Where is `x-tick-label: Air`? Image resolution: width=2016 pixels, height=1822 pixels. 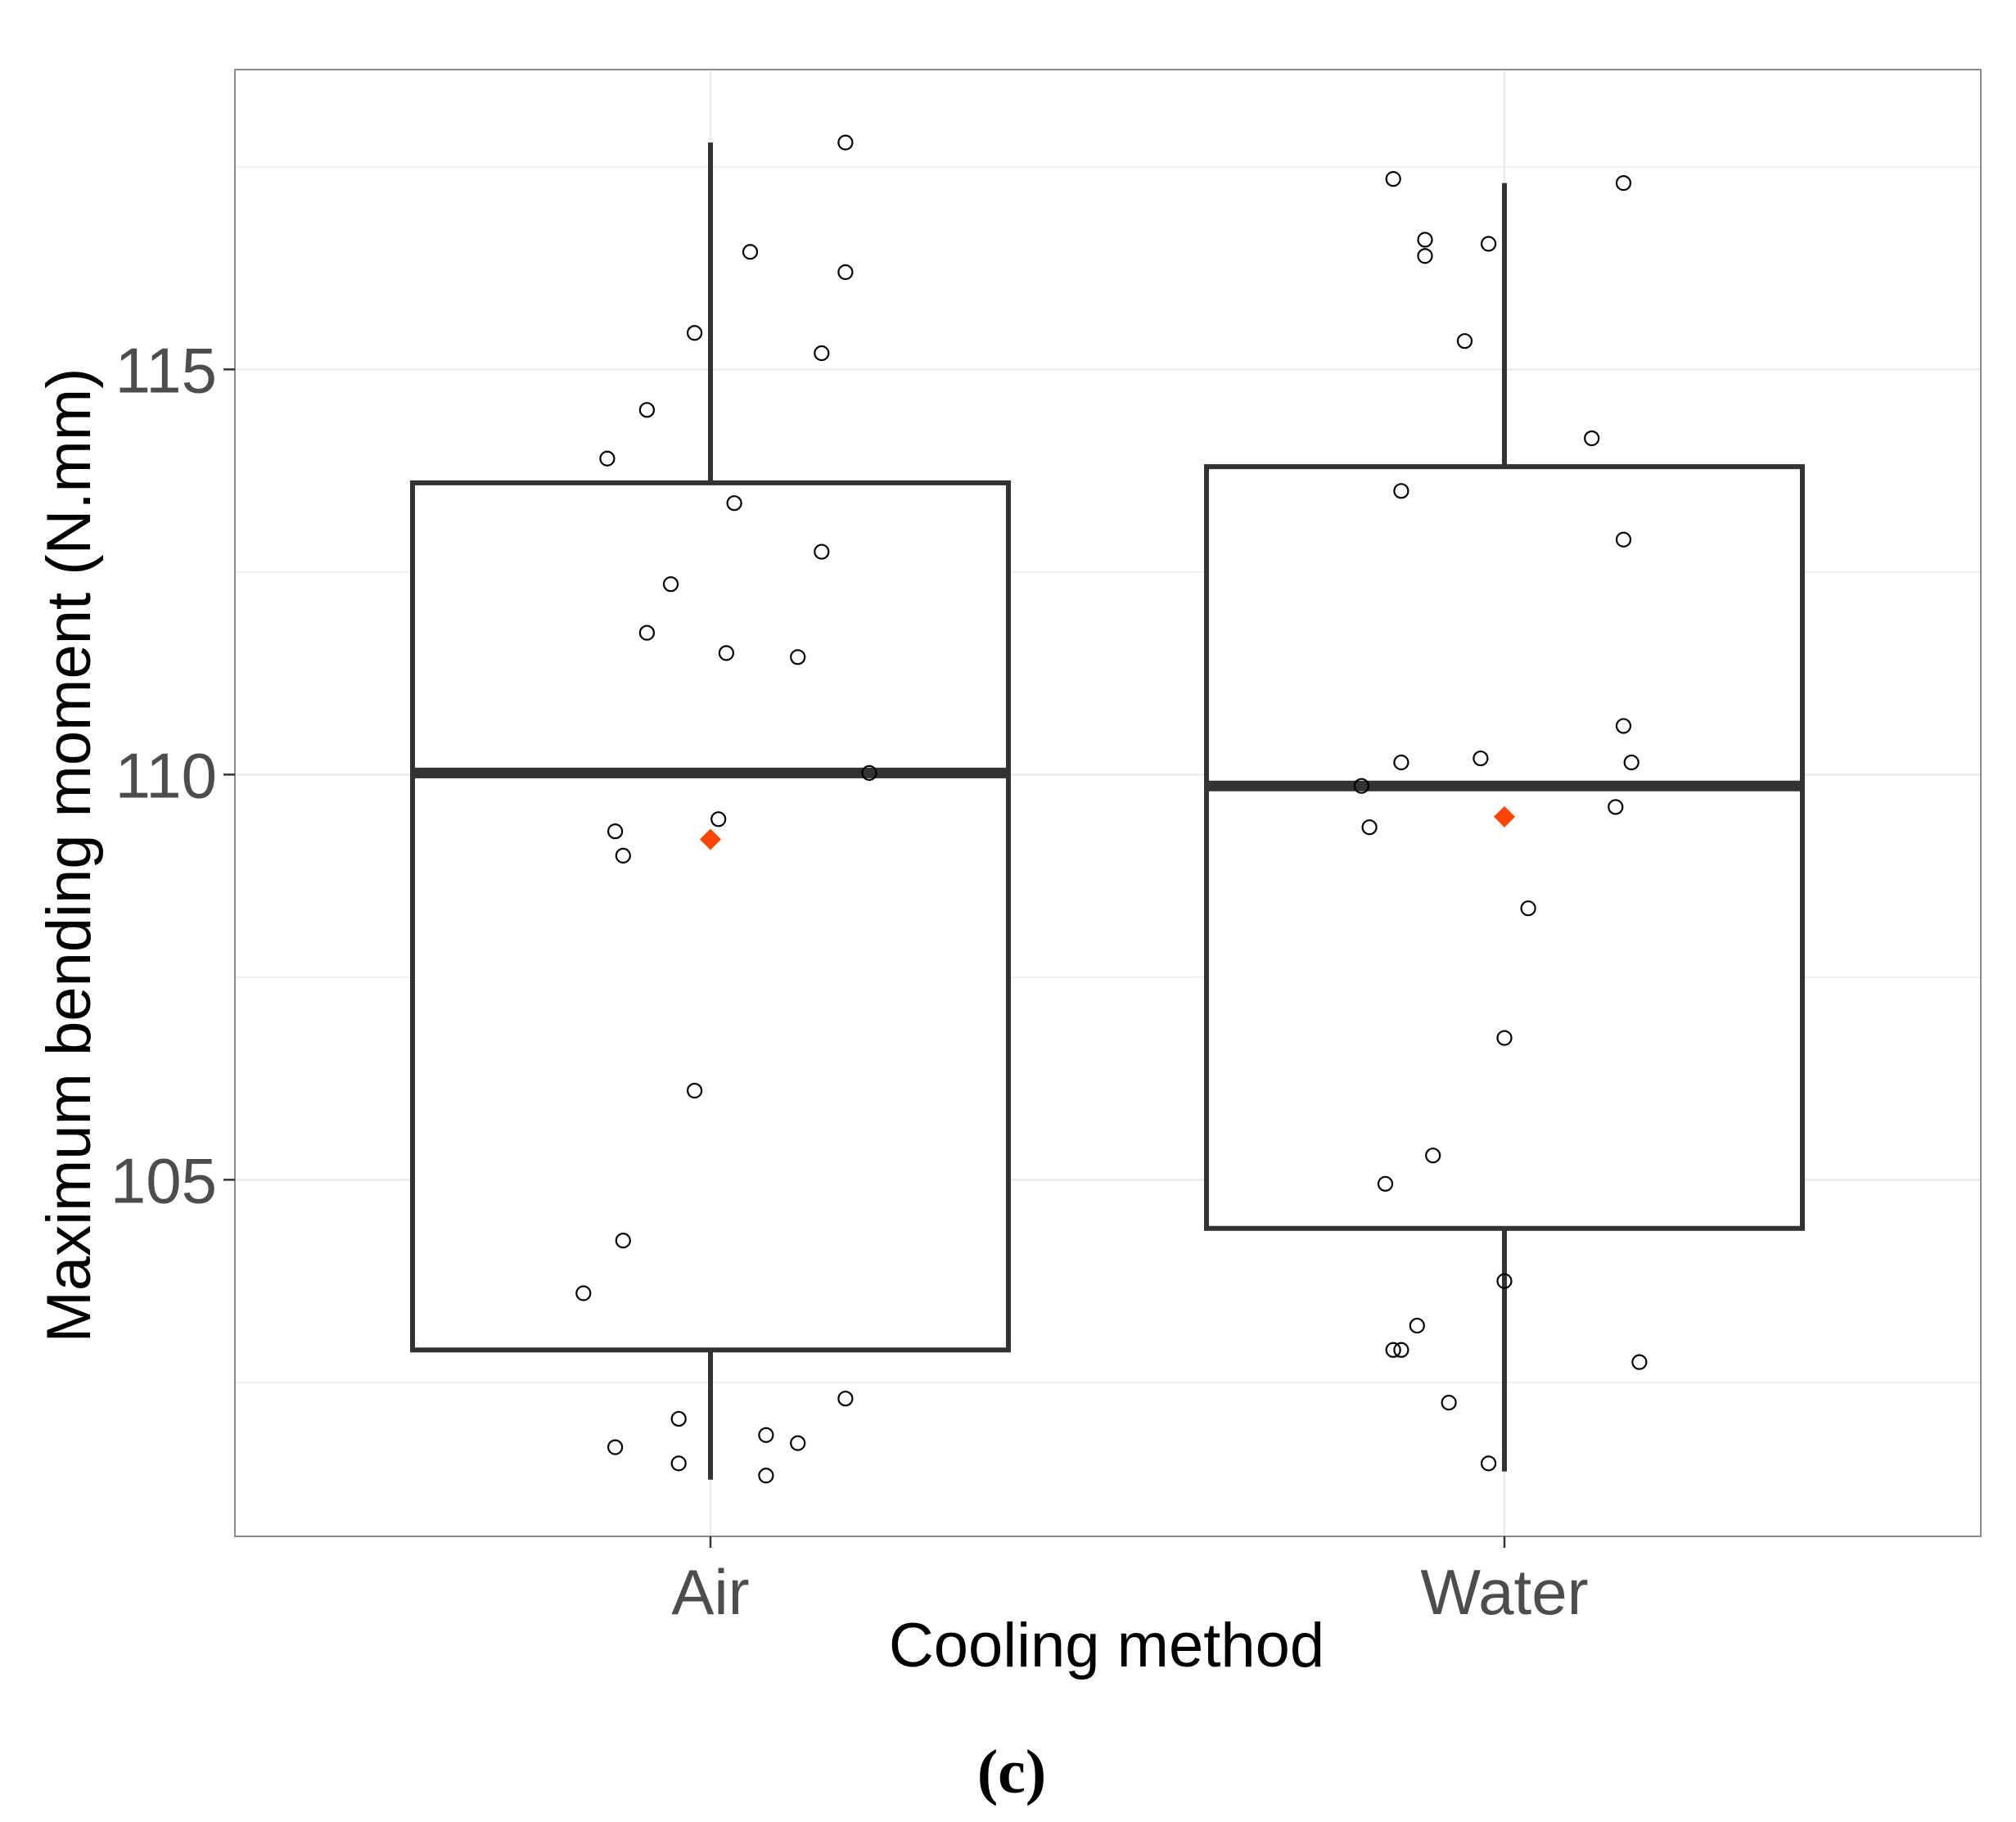 x-tick-label: Air is located at coordinates (710, 1592).